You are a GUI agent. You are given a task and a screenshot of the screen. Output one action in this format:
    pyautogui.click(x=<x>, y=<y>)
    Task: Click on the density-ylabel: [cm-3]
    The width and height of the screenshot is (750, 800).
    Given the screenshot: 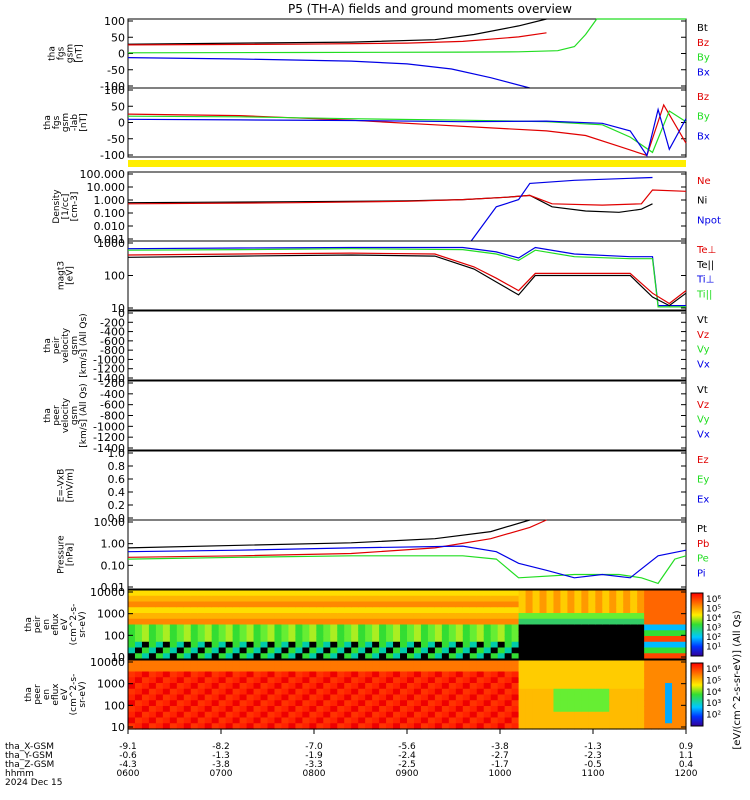 What is the action you would take?
    pyautogui.click(x=75, y=207)
    